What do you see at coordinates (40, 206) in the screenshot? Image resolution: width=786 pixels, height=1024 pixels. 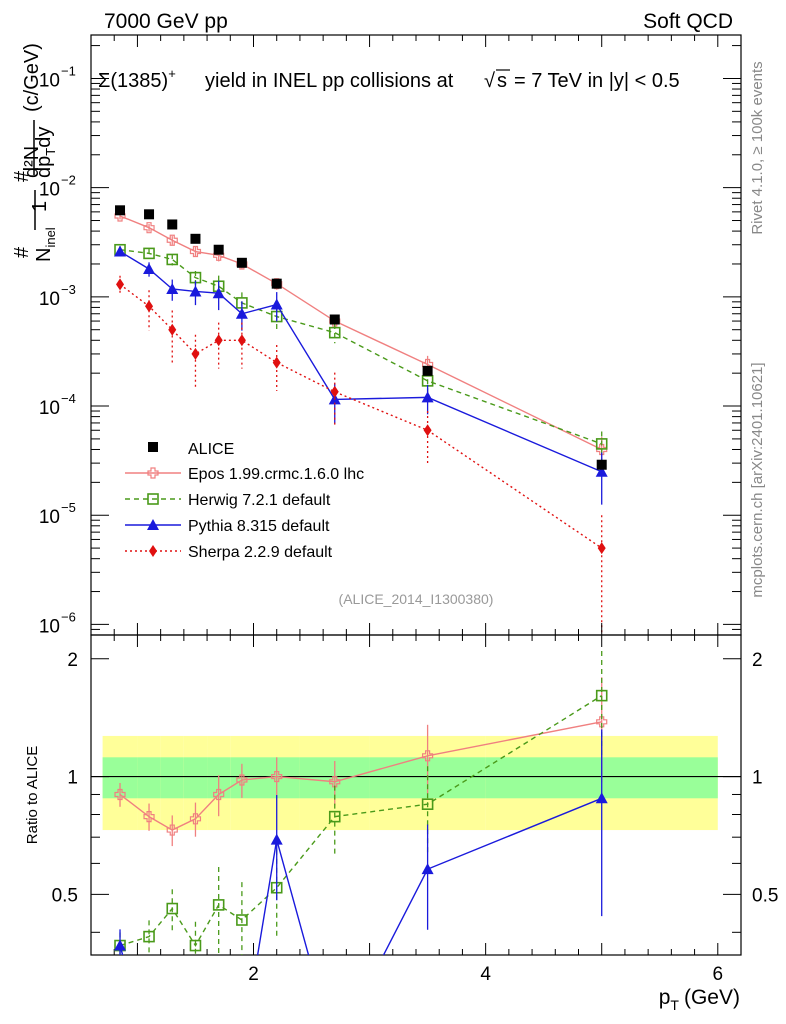 I see `ylabel-num: 1` at bounding box center [40, 206].